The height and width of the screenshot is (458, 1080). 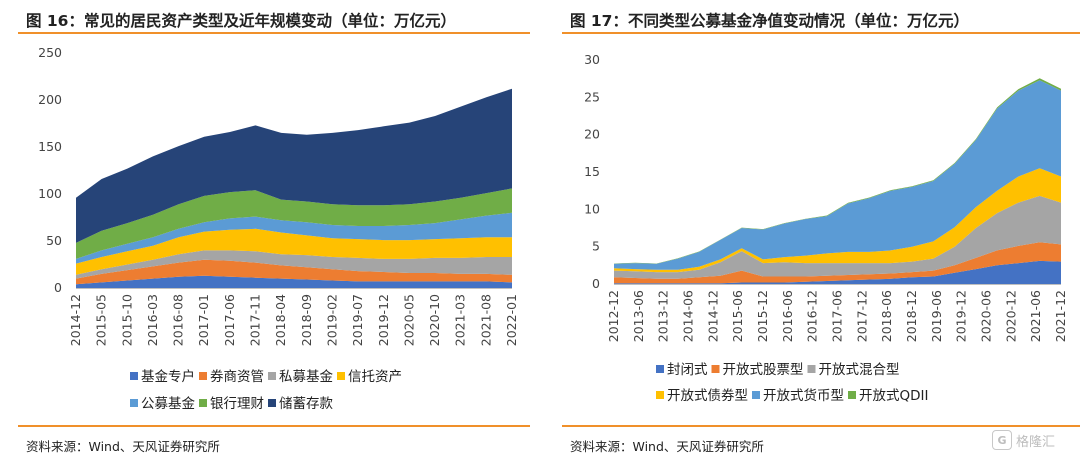 What do you see at coordinates (1002, 440) in the screenshot?
I see `gelonghui-logo-icon: G` at bounding box center [1002, 440].